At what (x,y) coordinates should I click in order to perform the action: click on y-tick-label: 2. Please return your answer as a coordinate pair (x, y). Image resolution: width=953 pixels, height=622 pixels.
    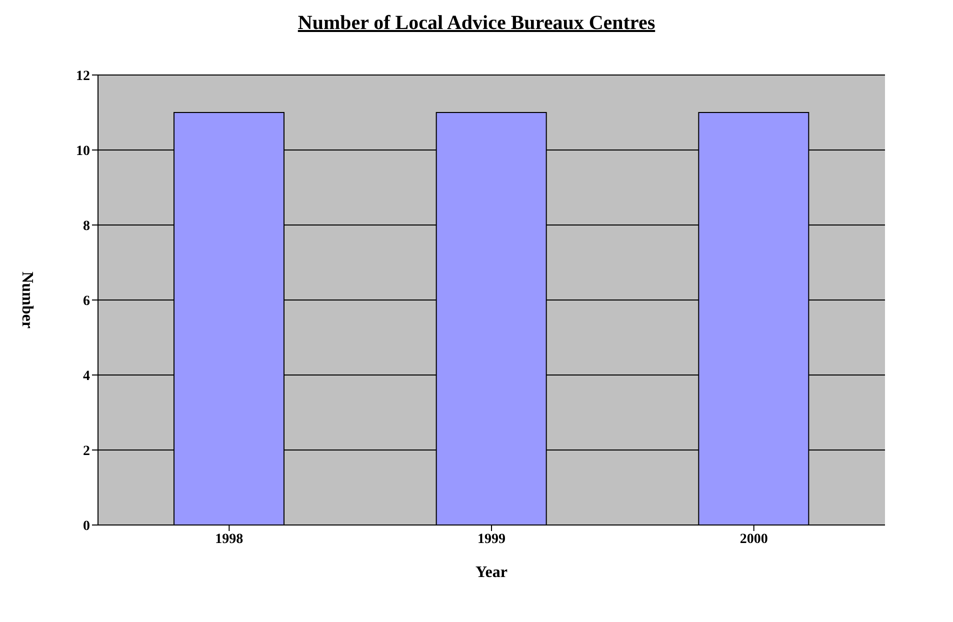
    Looking at the image, I should click on (86, 451).